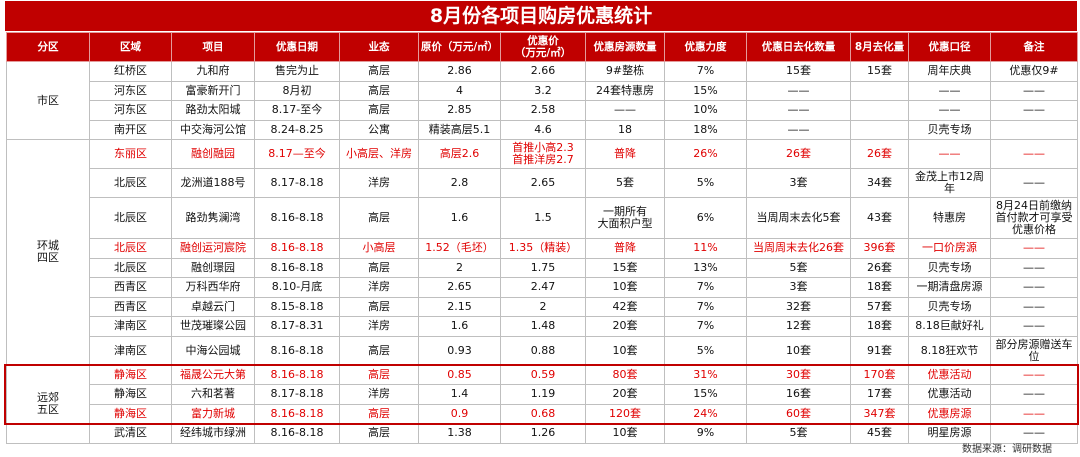  Describe the element at coordinates (297, 90) in the screenshot. I see `cell-date: 8月初` at that location.